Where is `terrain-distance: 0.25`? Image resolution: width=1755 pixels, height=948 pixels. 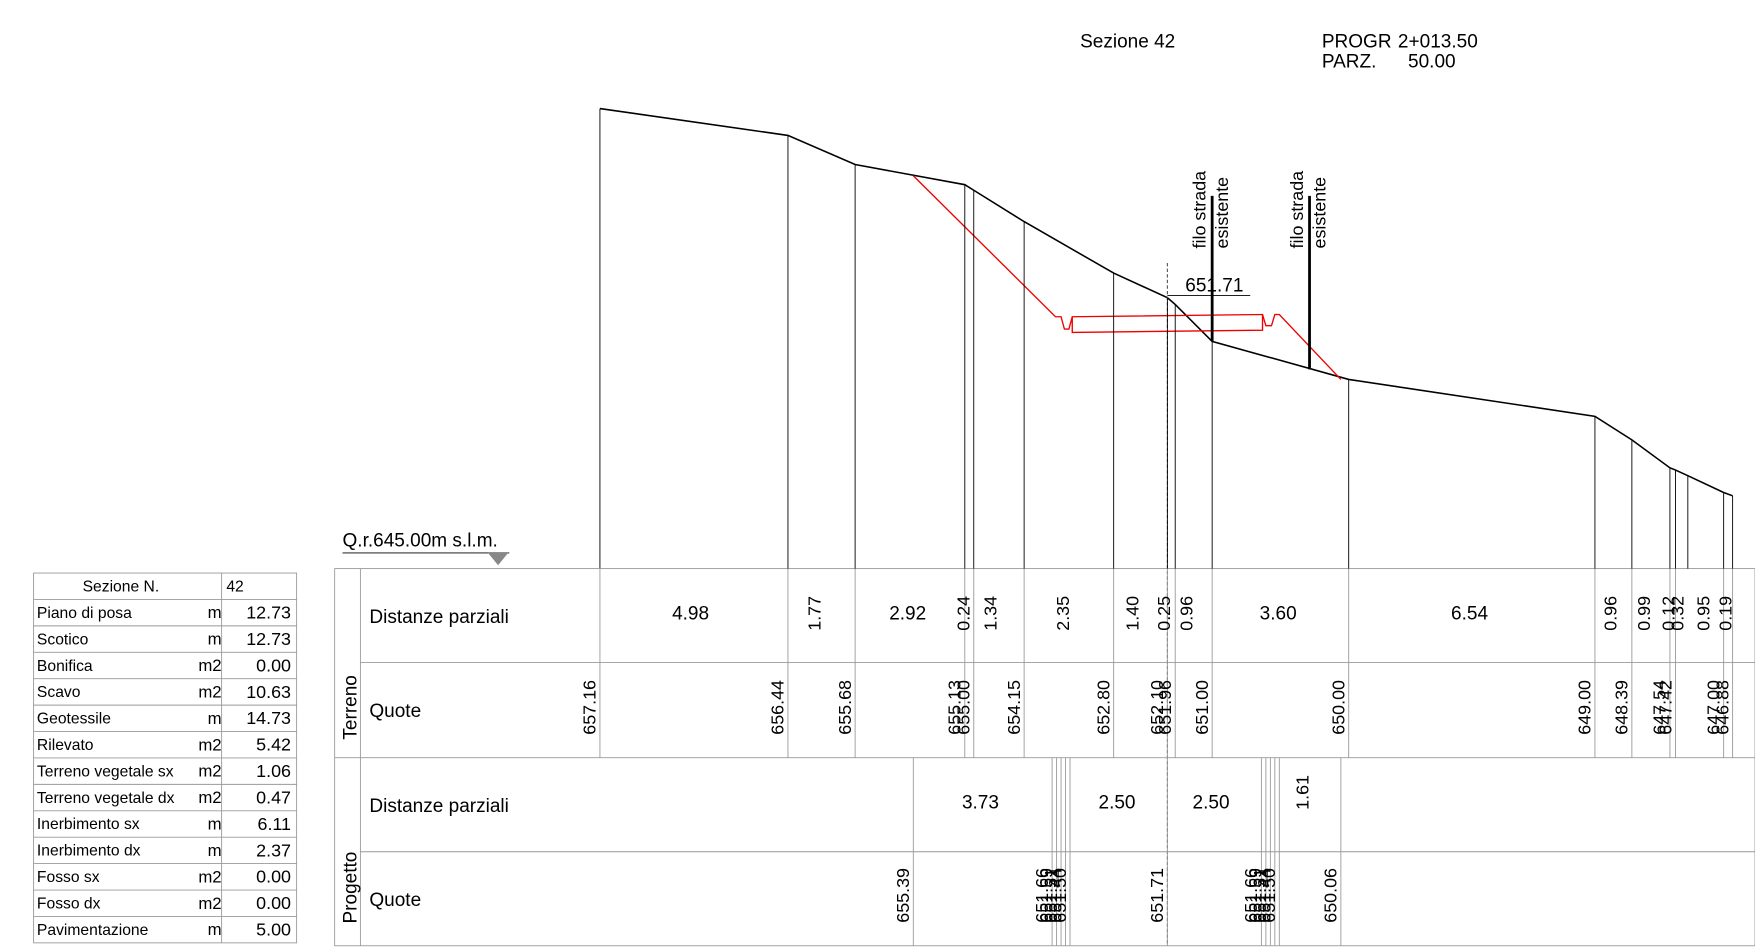 terrain-distance: 0.25 is located at coordinates (1164, 613).